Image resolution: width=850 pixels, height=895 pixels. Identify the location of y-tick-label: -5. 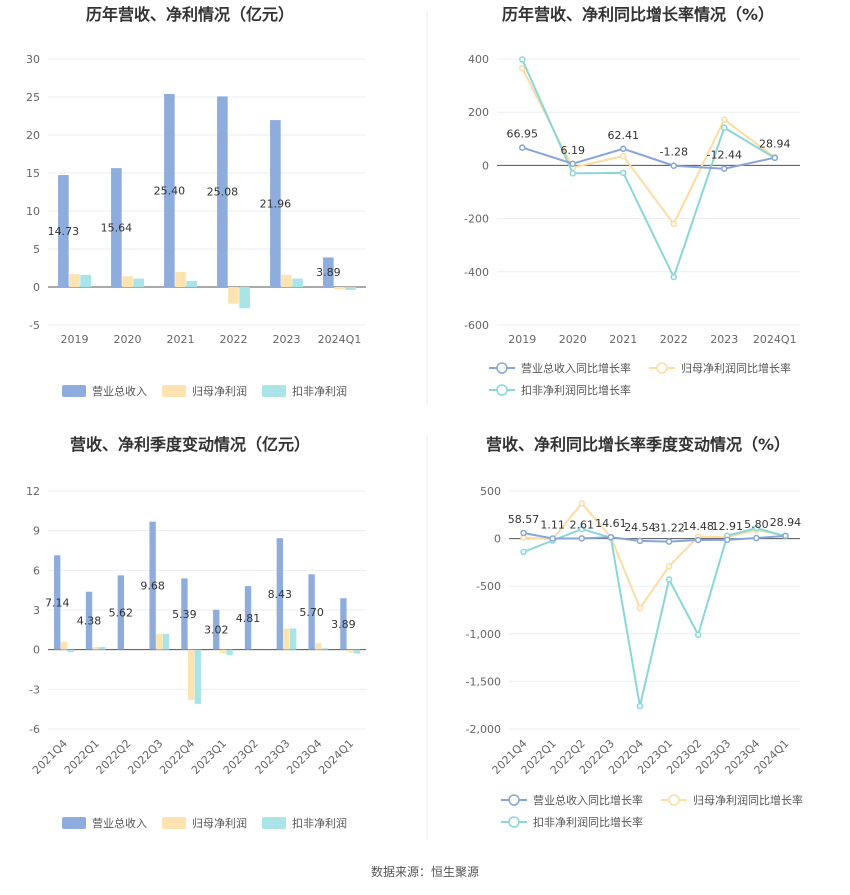
(34, 325).